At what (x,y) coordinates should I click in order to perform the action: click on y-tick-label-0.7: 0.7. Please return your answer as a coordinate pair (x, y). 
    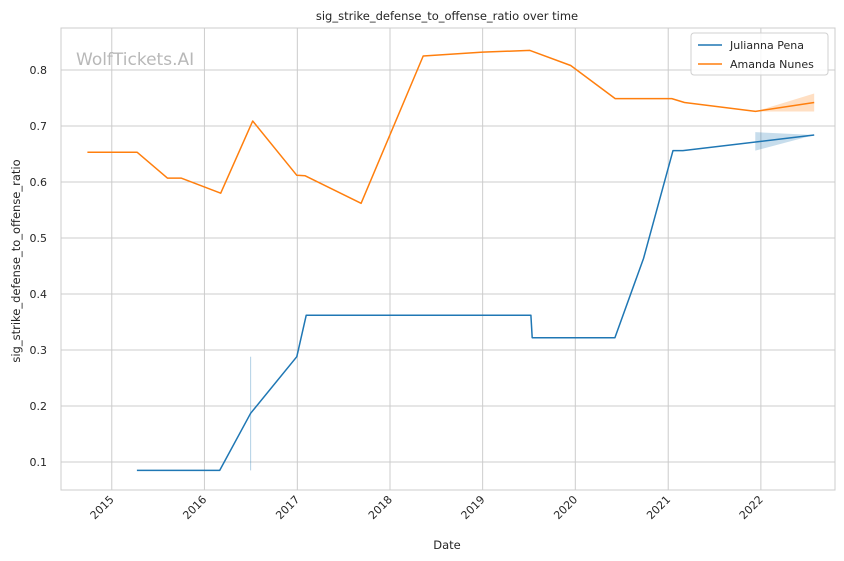
    Looking at the image, I should click on (39, 126).